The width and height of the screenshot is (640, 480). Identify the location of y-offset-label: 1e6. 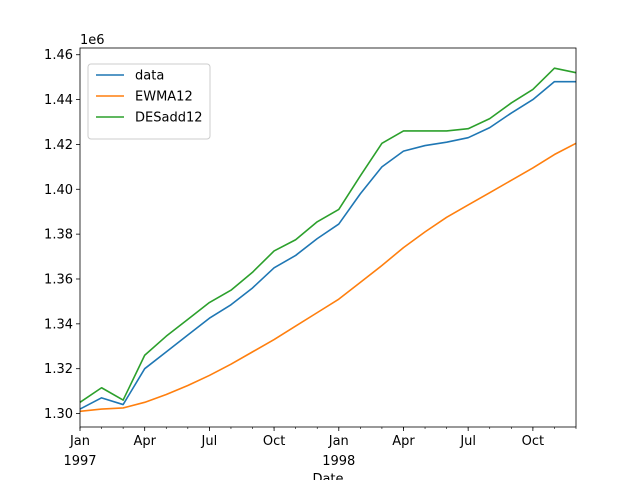
(92, 40).